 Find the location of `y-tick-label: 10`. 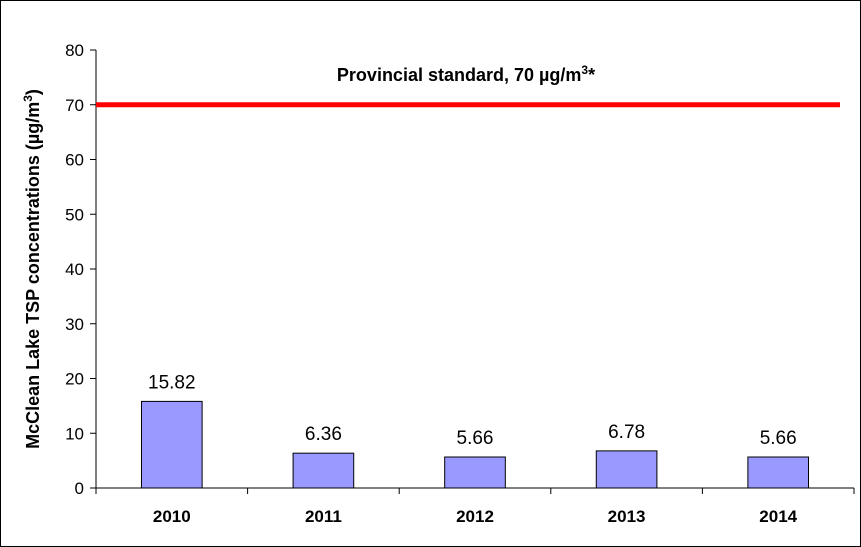

y-tick-label: 10 is located at coordinates (74, 433).